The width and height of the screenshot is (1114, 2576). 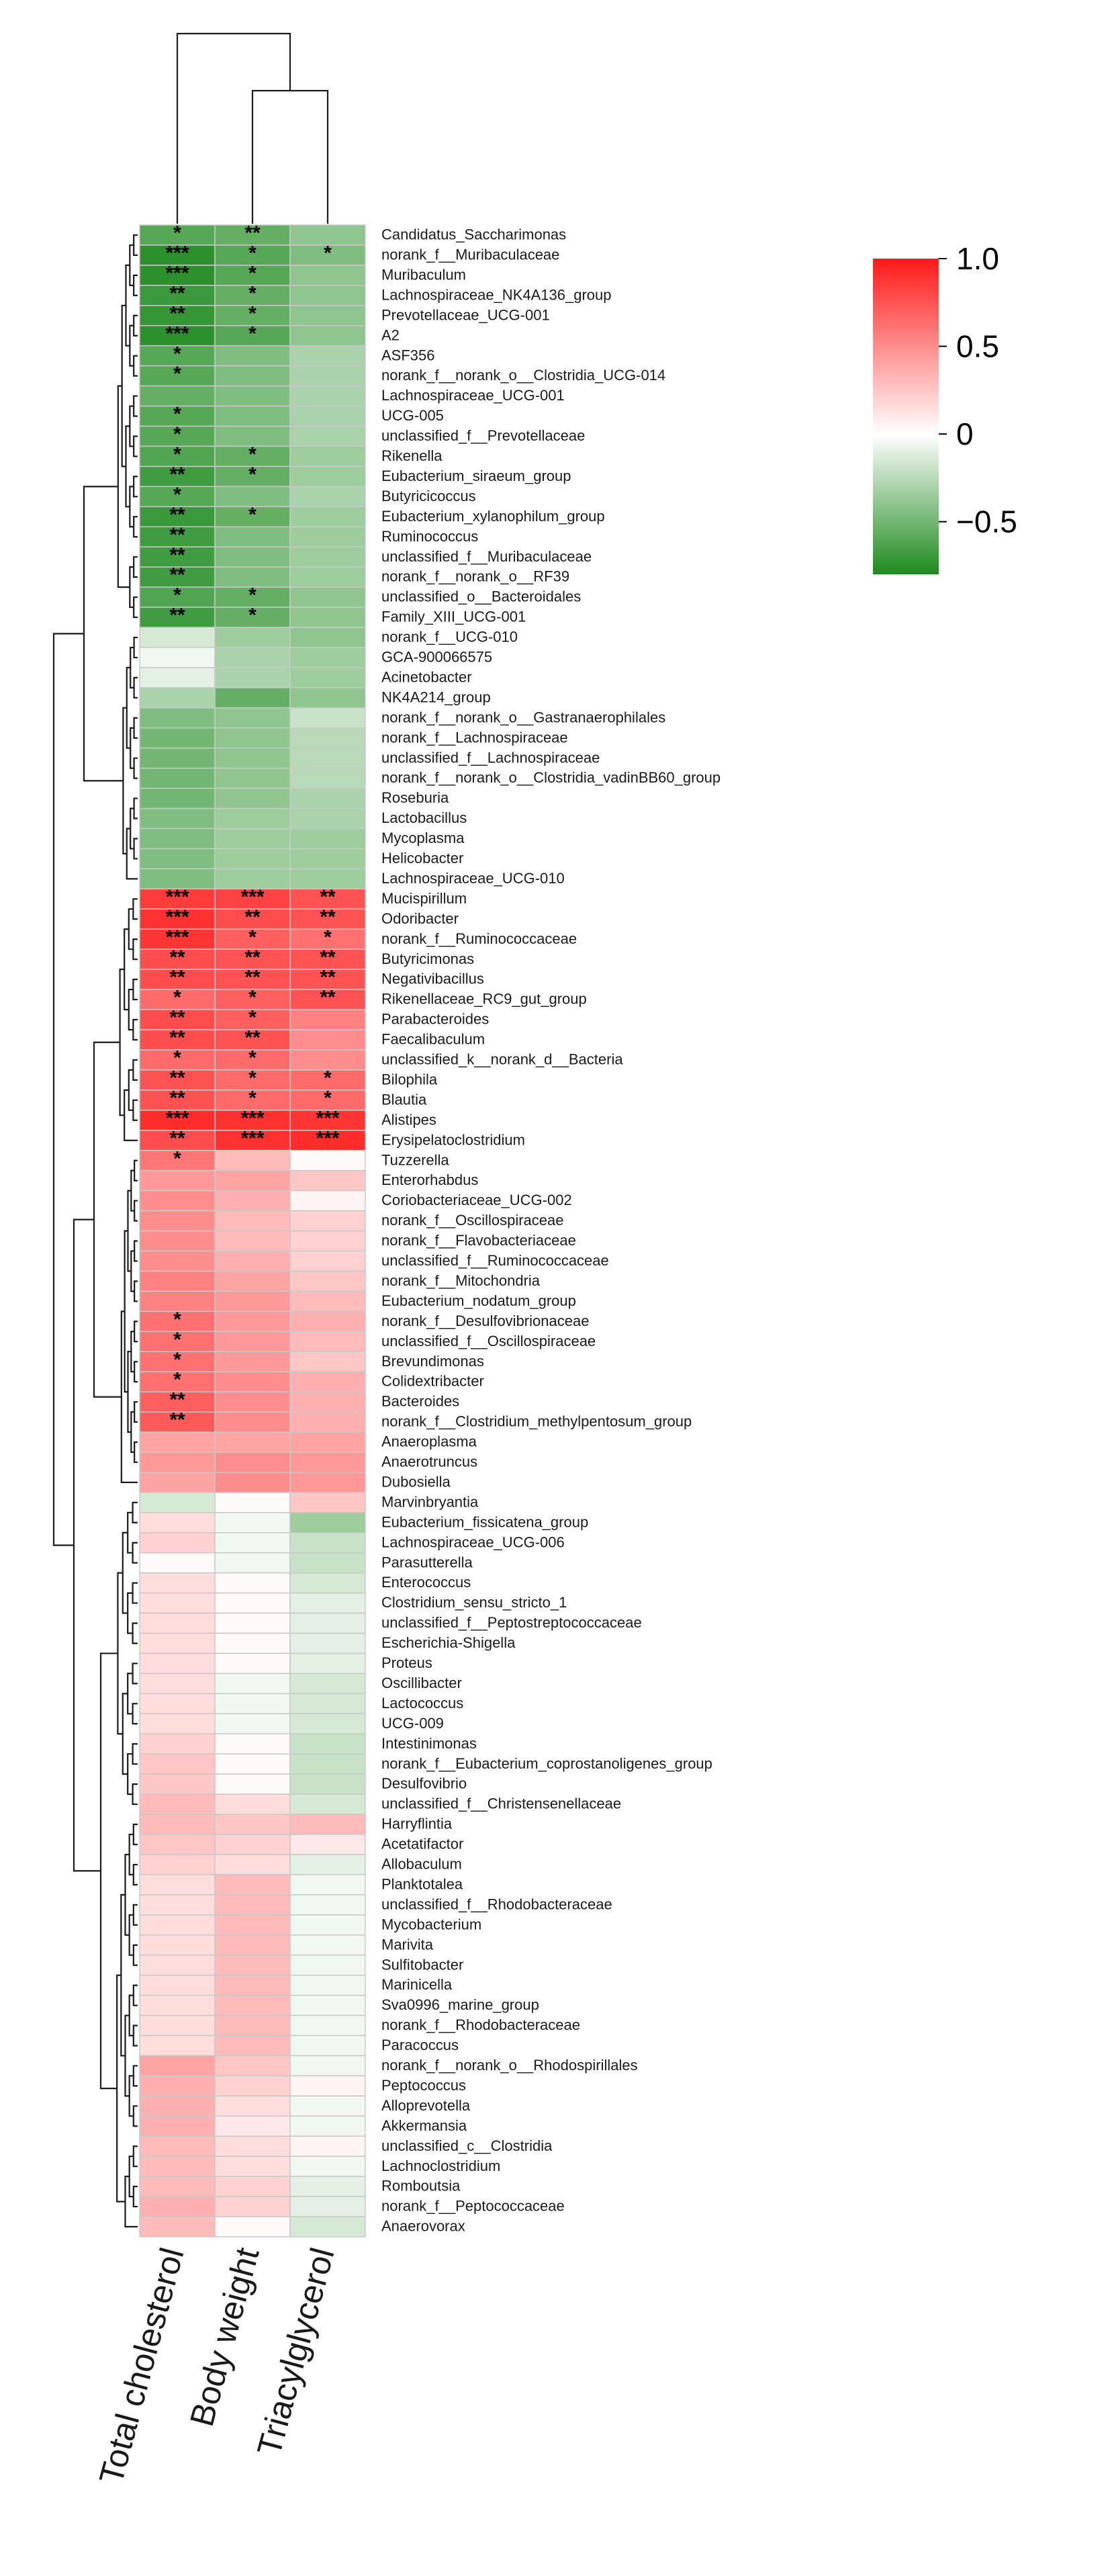 What do you see at coordinates (483, 436) in the screenshot?
I see `row-label: unclassified_f__Prevotellaceae` at bounding box center [483, 436].